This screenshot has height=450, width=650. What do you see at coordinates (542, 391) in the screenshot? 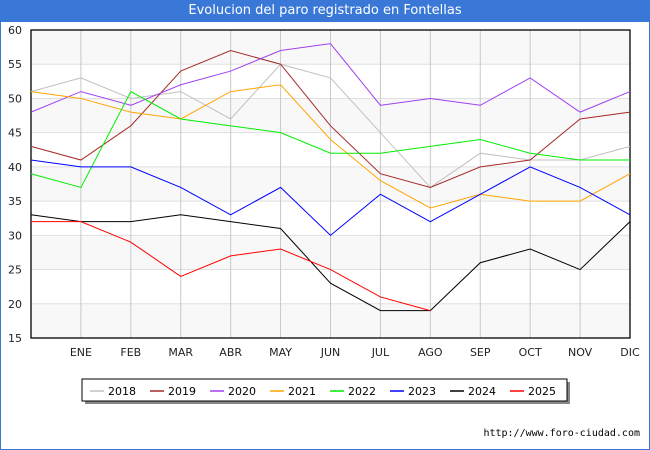
I see `legend-label: 2025` at bounding box center [542, 391].